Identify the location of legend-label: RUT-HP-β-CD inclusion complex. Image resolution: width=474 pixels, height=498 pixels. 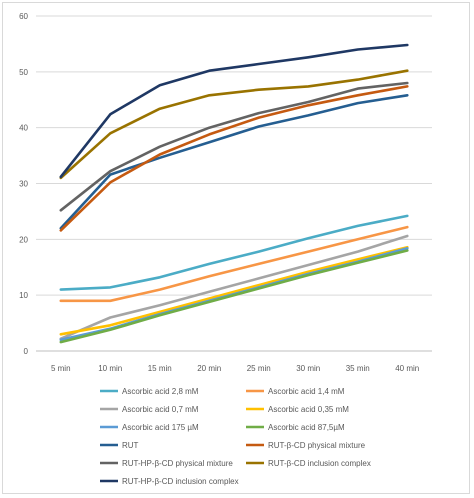
(180, 481).